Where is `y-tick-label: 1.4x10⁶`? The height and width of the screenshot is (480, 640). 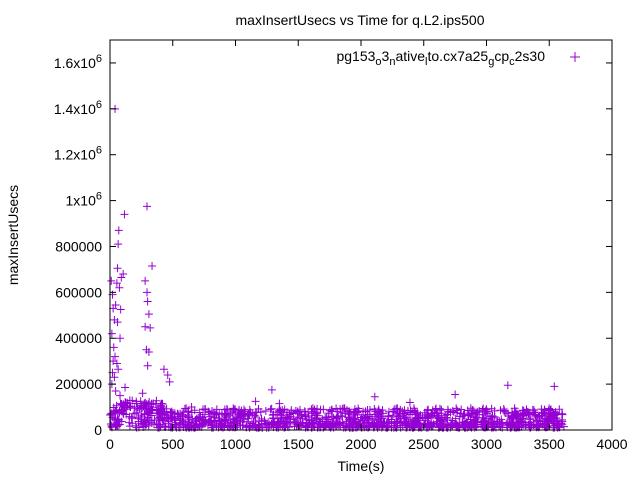
y-tick-label: 1.4x10⁶ is located at coordinates (78, 108).